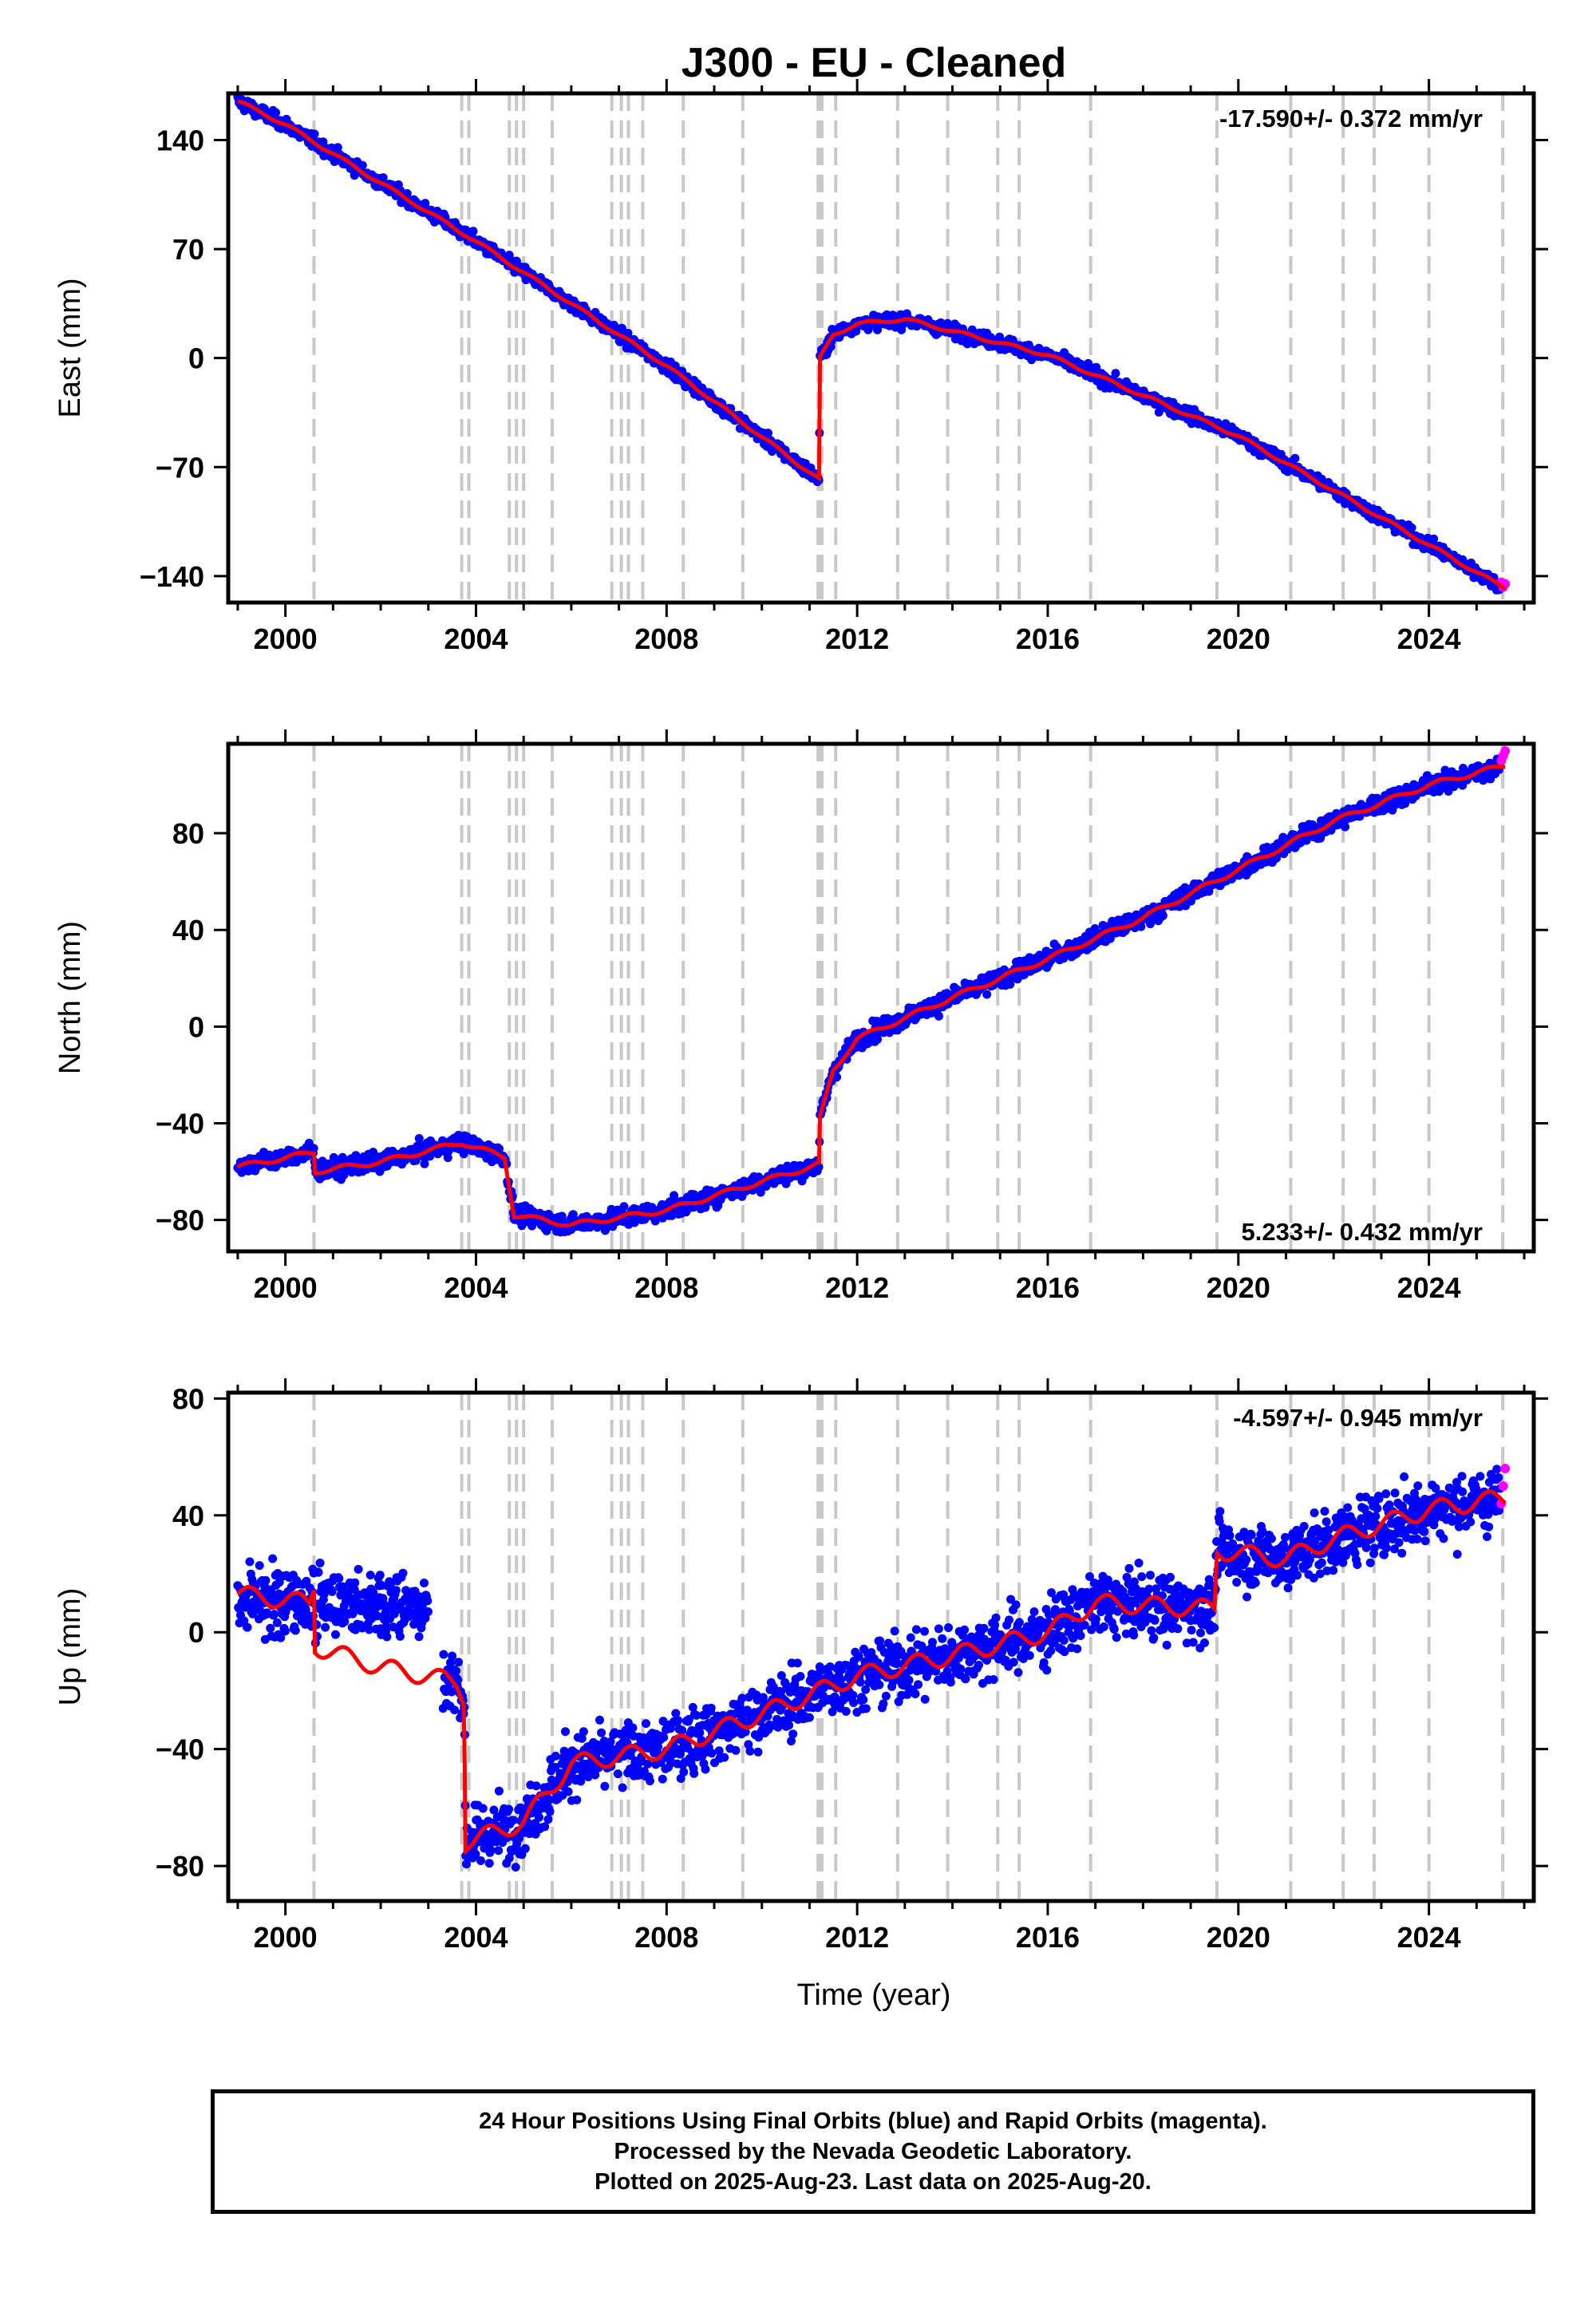 The image size is (1596, 2316). I want to click on x-tick-label: 2016, so click(1048, 638).